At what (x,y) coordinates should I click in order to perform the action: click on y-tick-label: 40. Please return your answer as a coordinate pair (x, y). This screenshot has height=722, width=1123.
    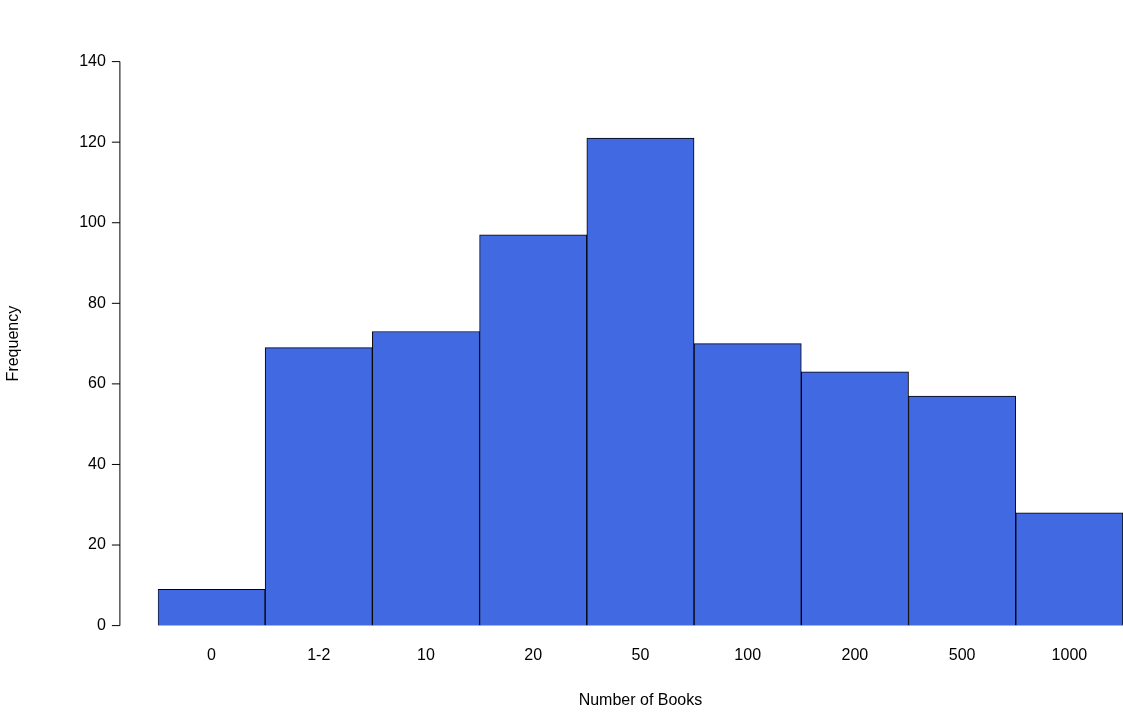
    Looking at the image, I should click on (97, 463).